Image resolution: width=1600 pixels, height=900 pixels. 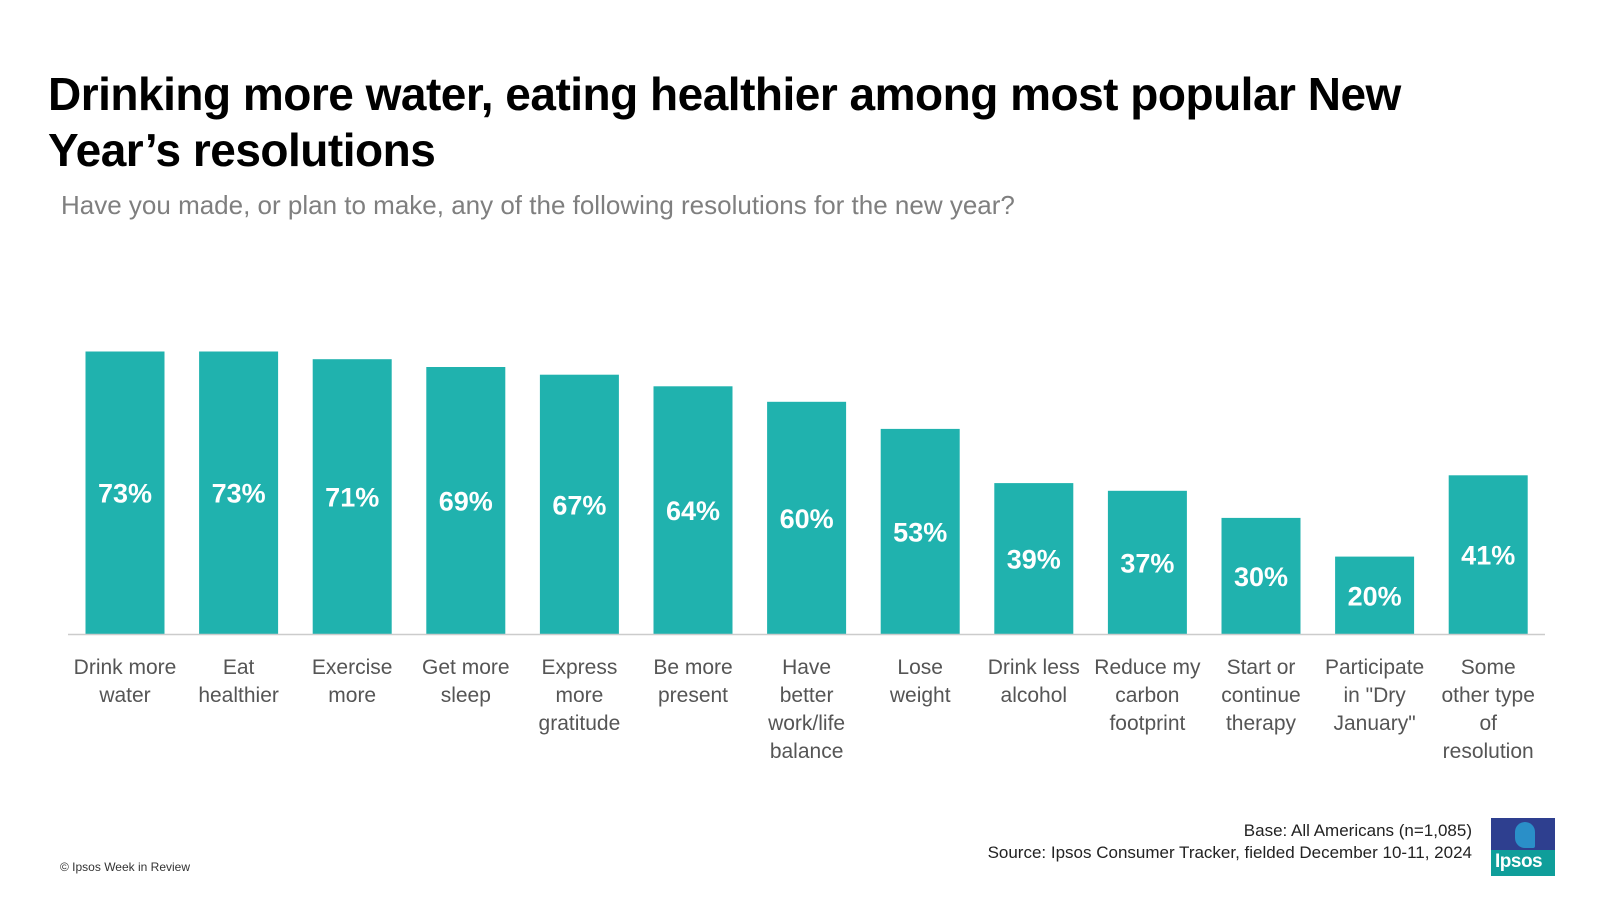 I want to click on category-label-4: Express more gratitude, so click(x=580, y=695).